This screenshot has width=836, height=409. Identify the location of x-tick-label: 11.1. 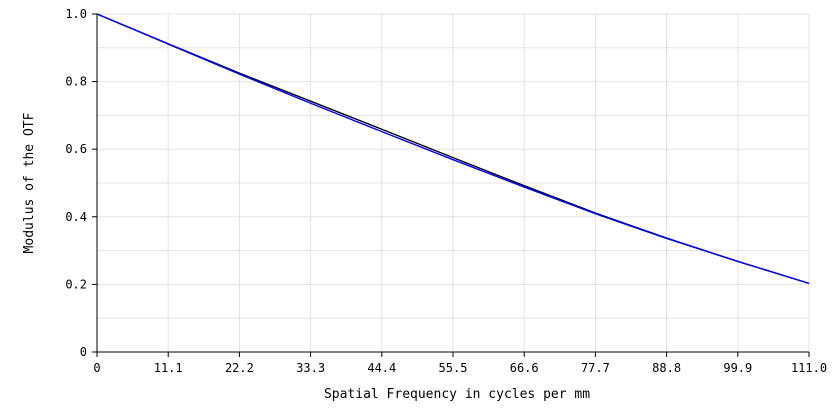
(168, 368).